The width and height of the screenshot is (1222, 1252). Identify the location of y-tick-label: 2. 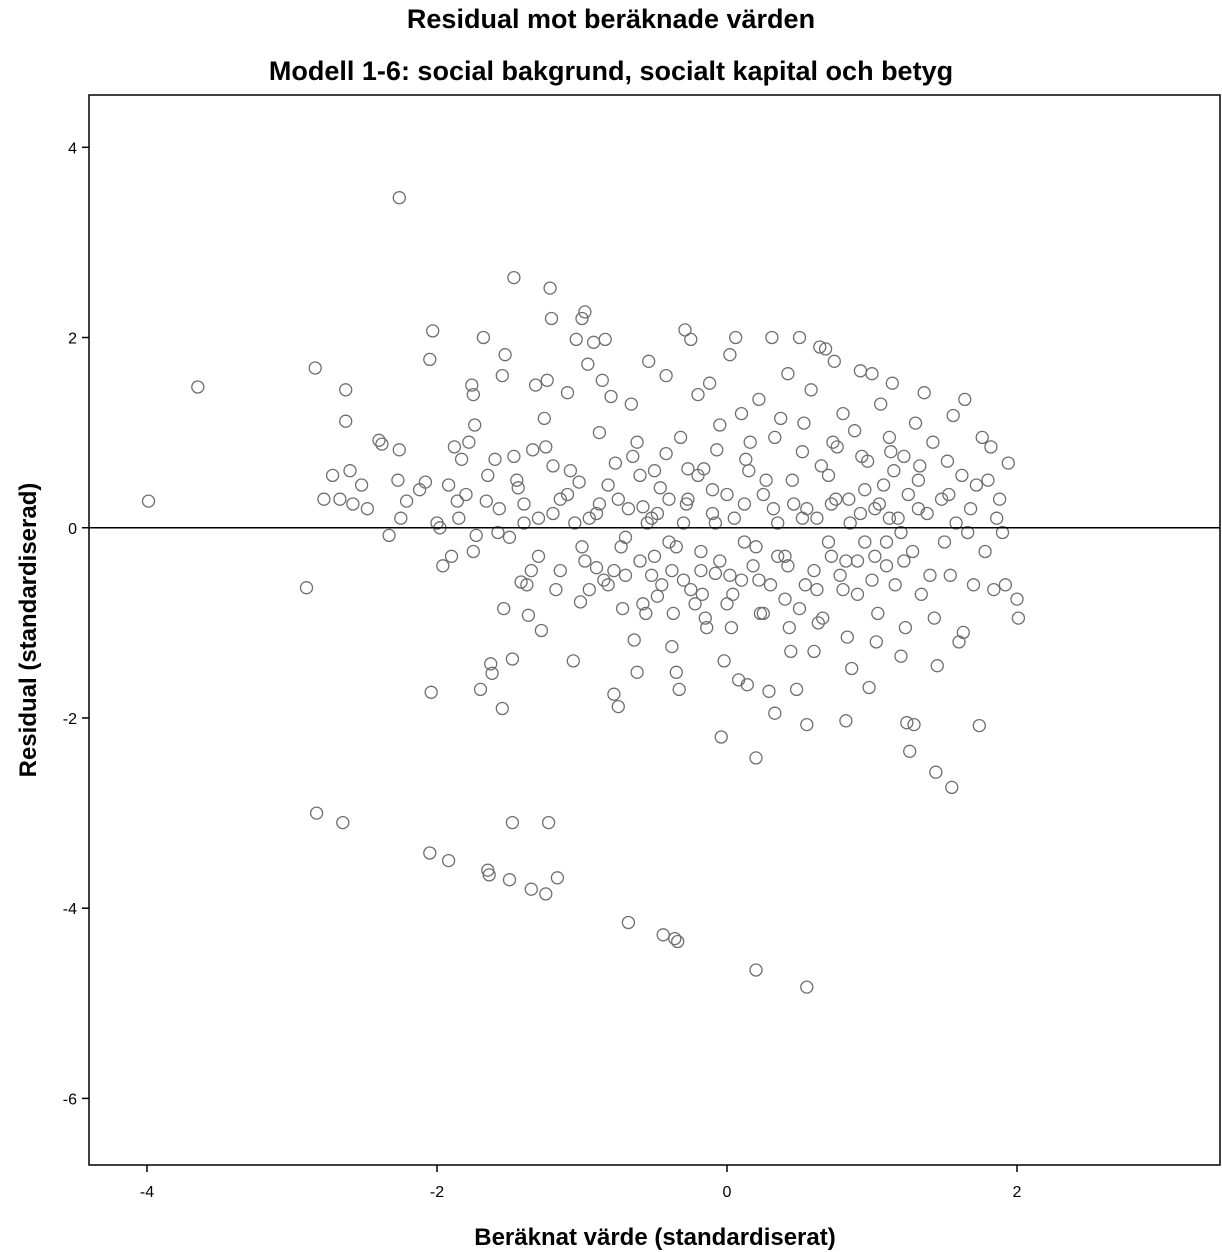
(72, 339).